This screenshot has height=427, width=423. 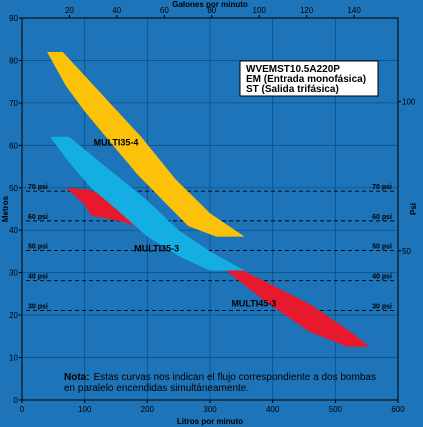 What do you see at coordinates (77, 377) in the screenshot?
I see `note-label: Nota:` at bounding box center [77, 377].